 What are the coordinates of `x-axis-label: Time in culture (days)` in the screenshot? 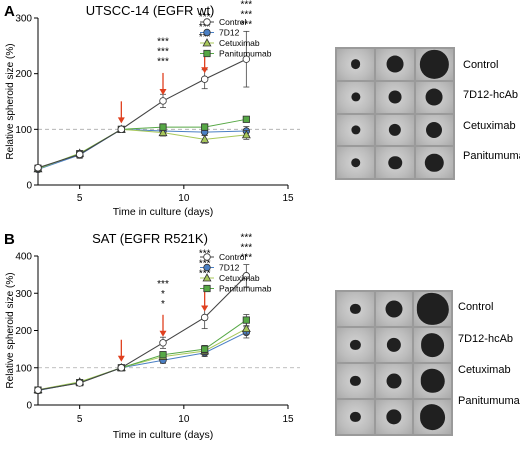 It's located at (163, 435).